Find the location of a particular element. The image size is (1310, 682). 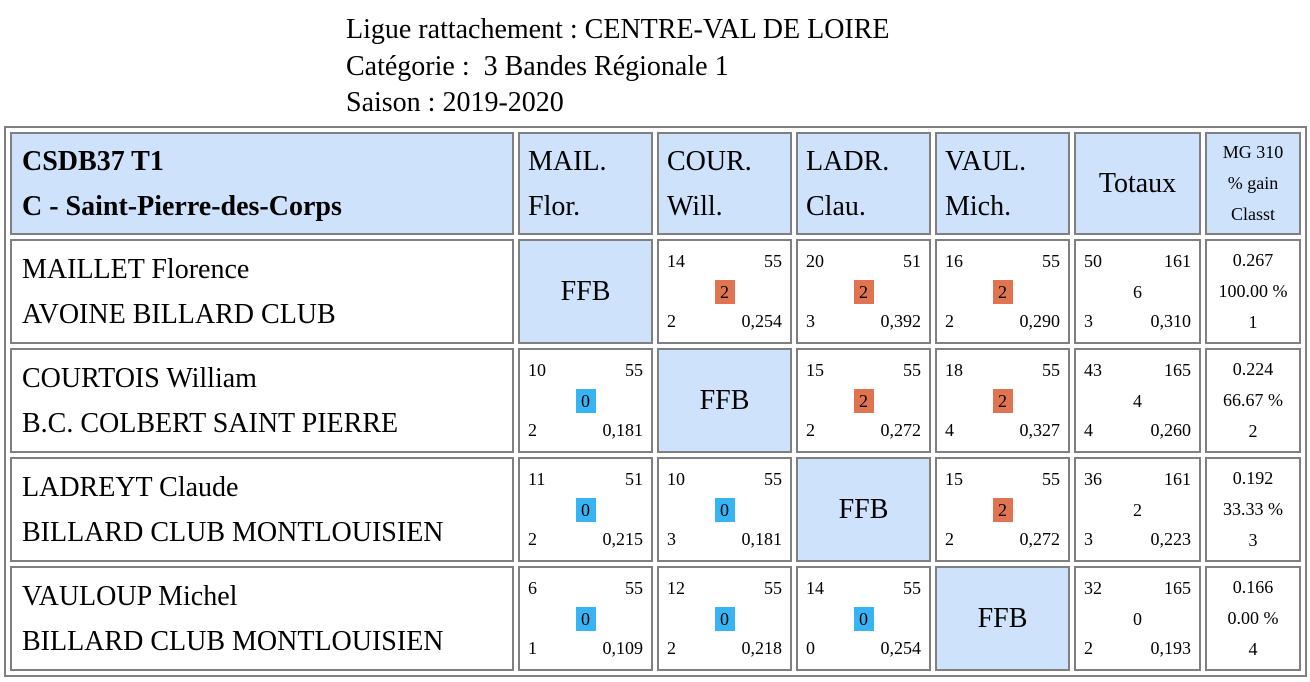

match-result-cell: 10 55 0 2 0,181 is located at coordinates (585, 400).